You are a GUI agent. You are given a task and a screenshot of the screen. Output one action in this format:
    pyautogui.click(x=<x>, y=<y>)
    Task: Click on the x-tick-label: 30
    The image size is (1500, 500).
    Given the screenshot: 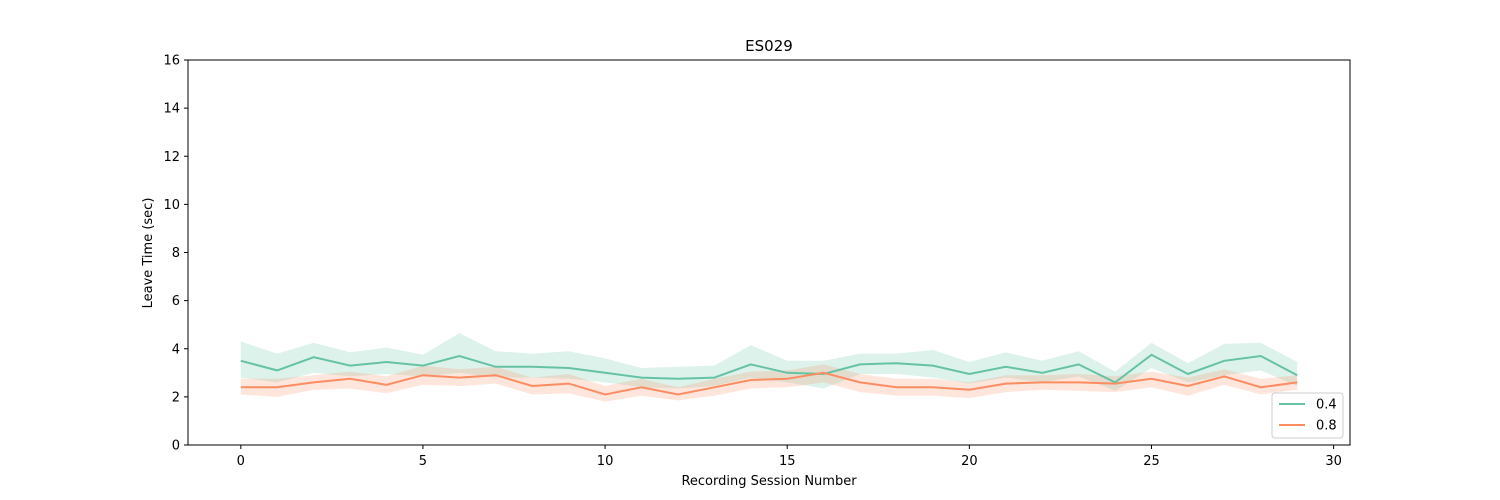 What is the action you would take?
    pyautogui.click(x=1333, y=461)
    